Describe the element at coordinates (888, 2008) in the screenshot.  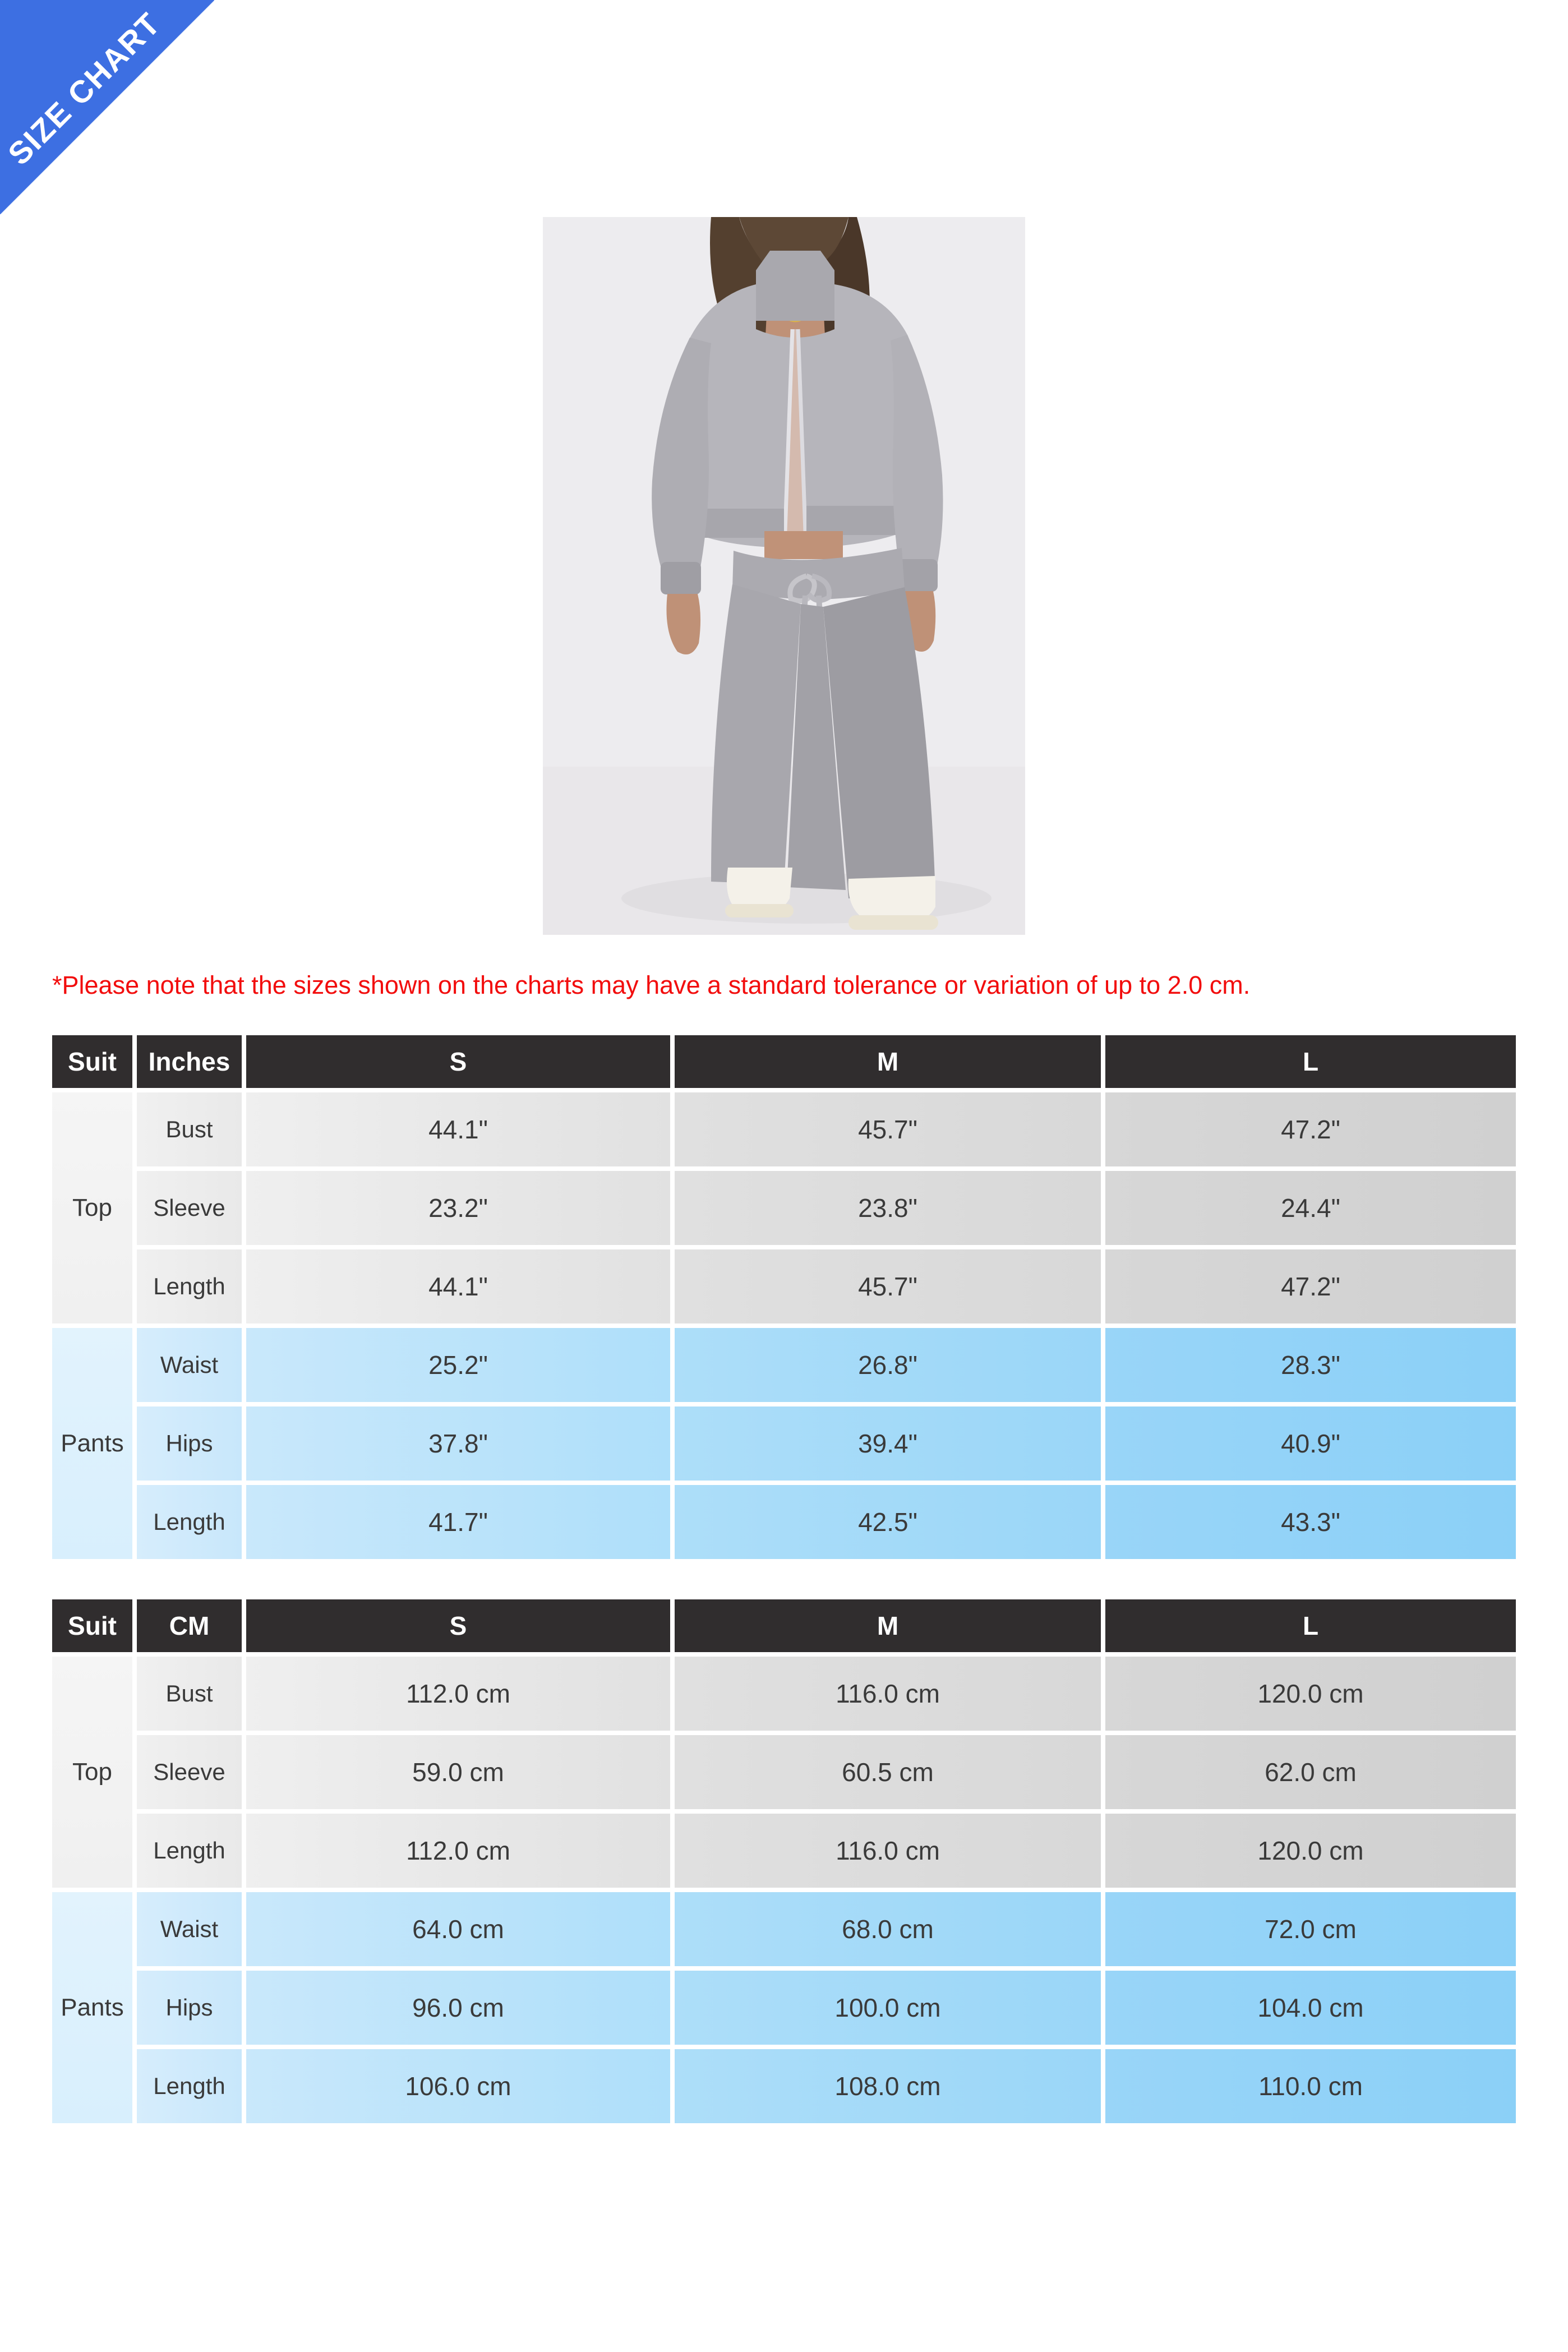
I see `size-value-cell: 100.0 cm` at that location.